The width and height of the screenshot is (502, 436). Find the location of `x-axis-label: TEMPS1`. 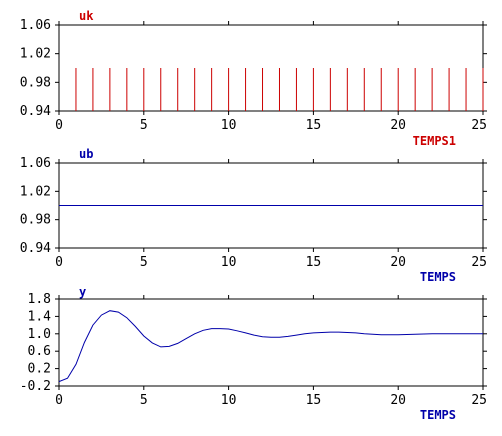

x-axis-label: TEMPS1 is located at coordinates (434, 141).